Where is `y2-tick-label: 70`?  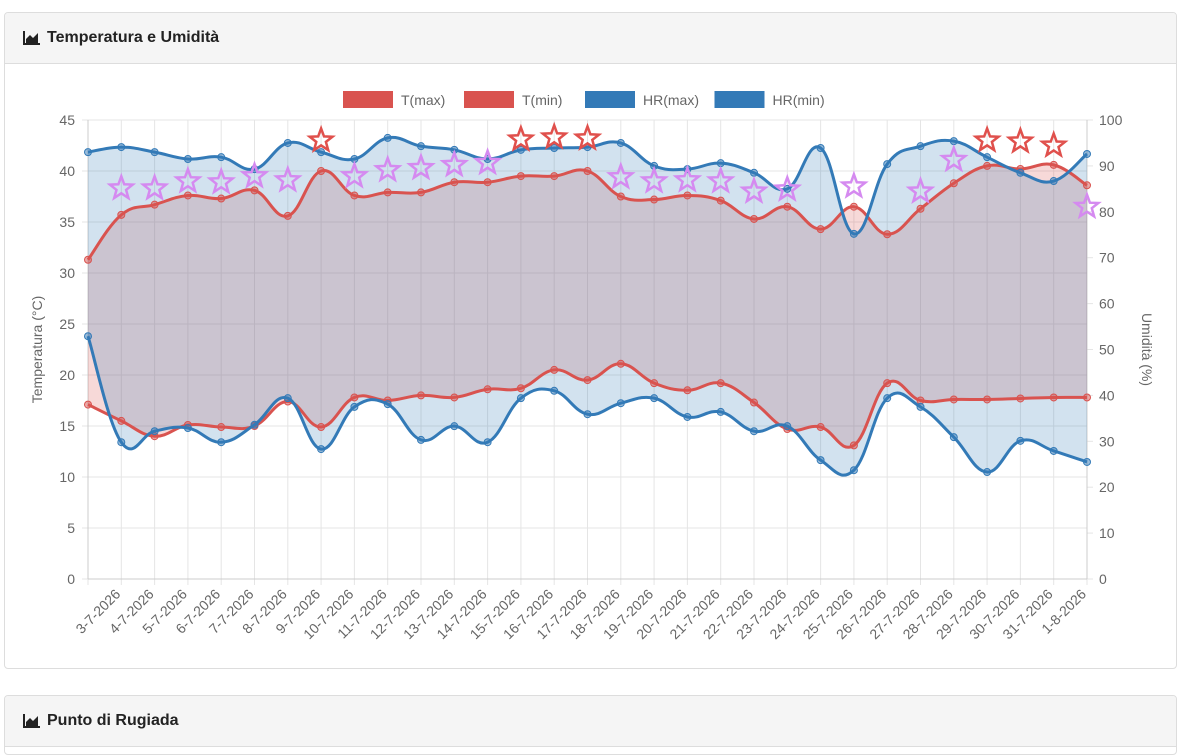 y2-tick-label: 70 is located at coordinates (1107, 258).